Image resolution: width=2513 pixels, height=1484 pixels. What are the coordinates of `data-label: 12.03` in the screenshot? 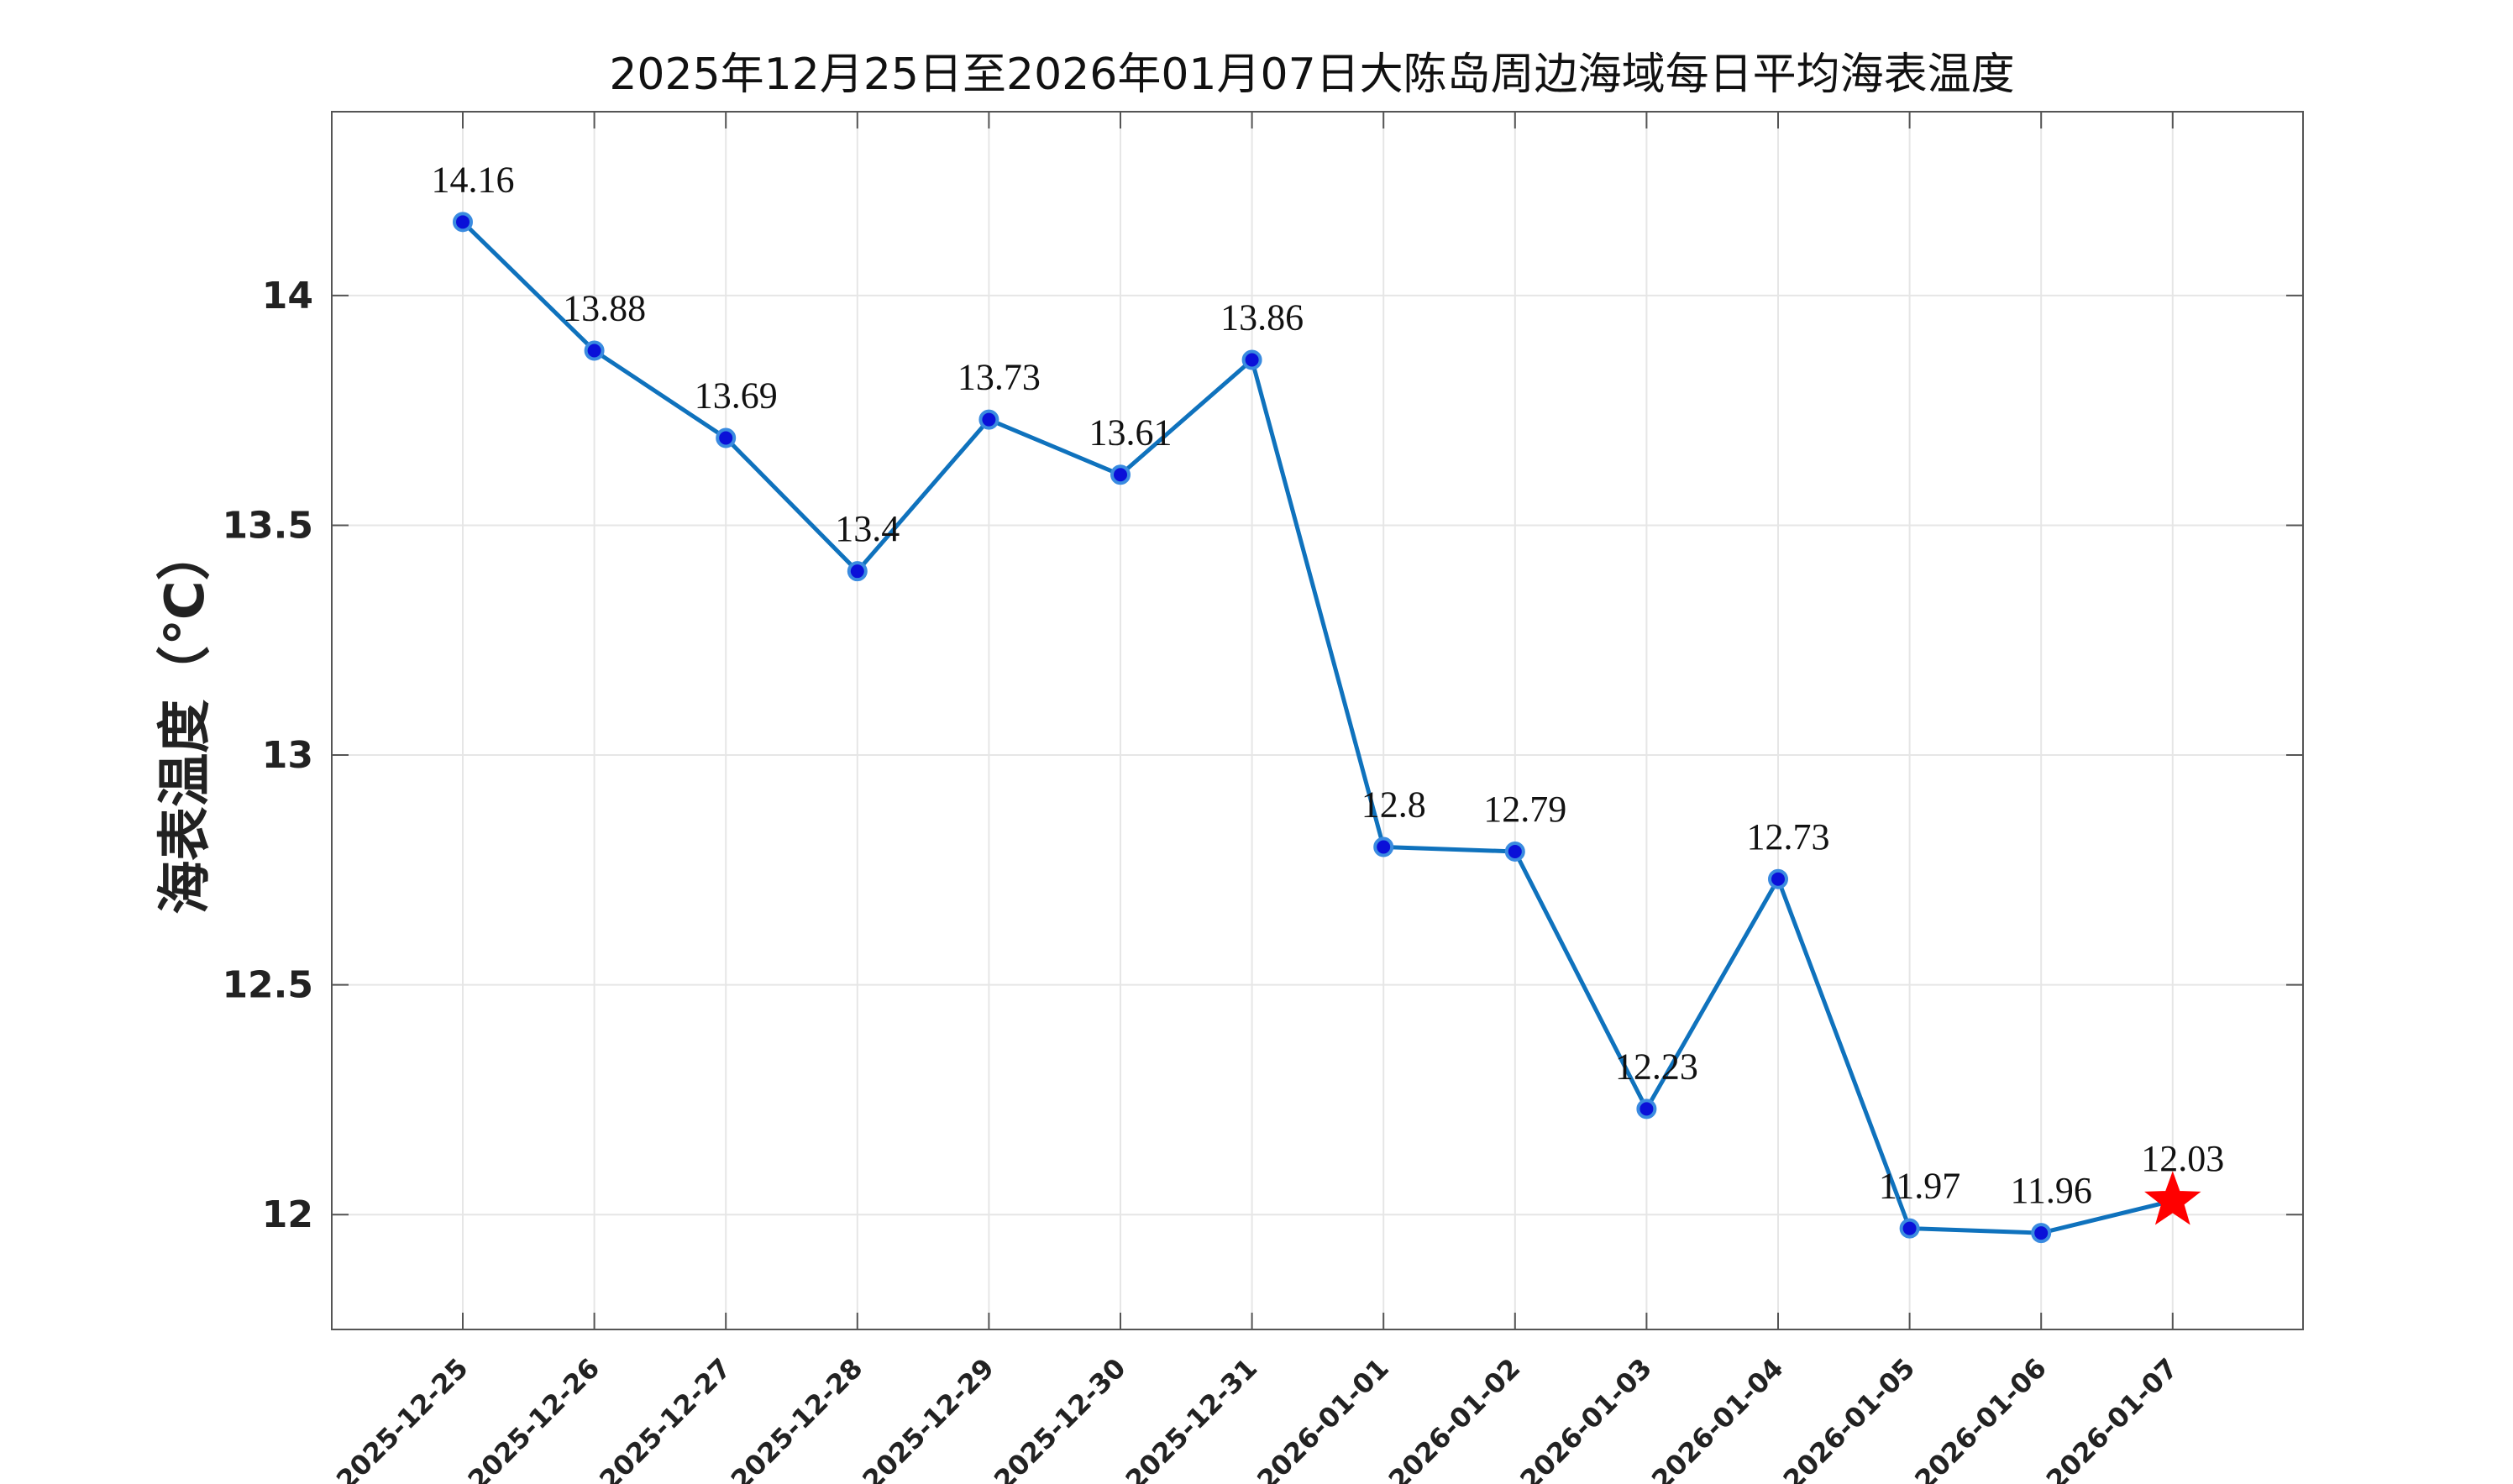 It's located at (2183, 1159).